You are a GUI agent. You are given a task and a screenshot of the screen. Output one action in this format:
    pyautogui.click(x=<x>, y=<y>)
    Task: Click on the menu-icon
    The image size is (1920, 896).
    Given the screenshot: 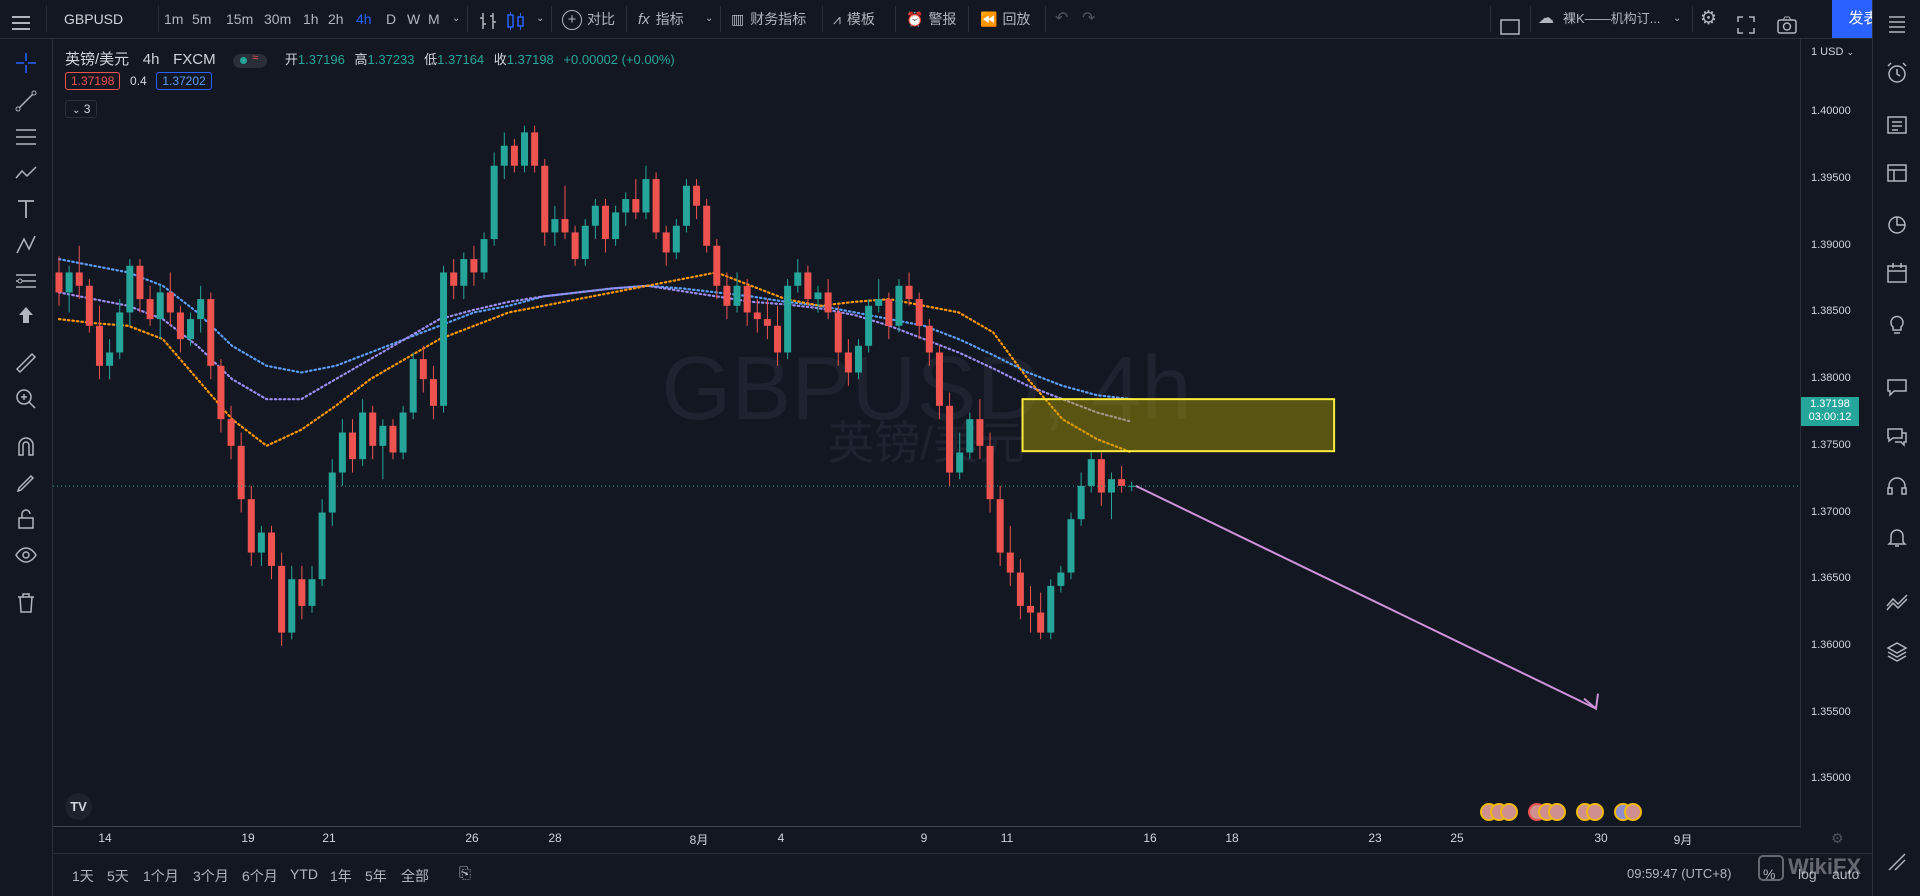 What is the action you would take?
    pyautogui.click(x=21, y=19)
    